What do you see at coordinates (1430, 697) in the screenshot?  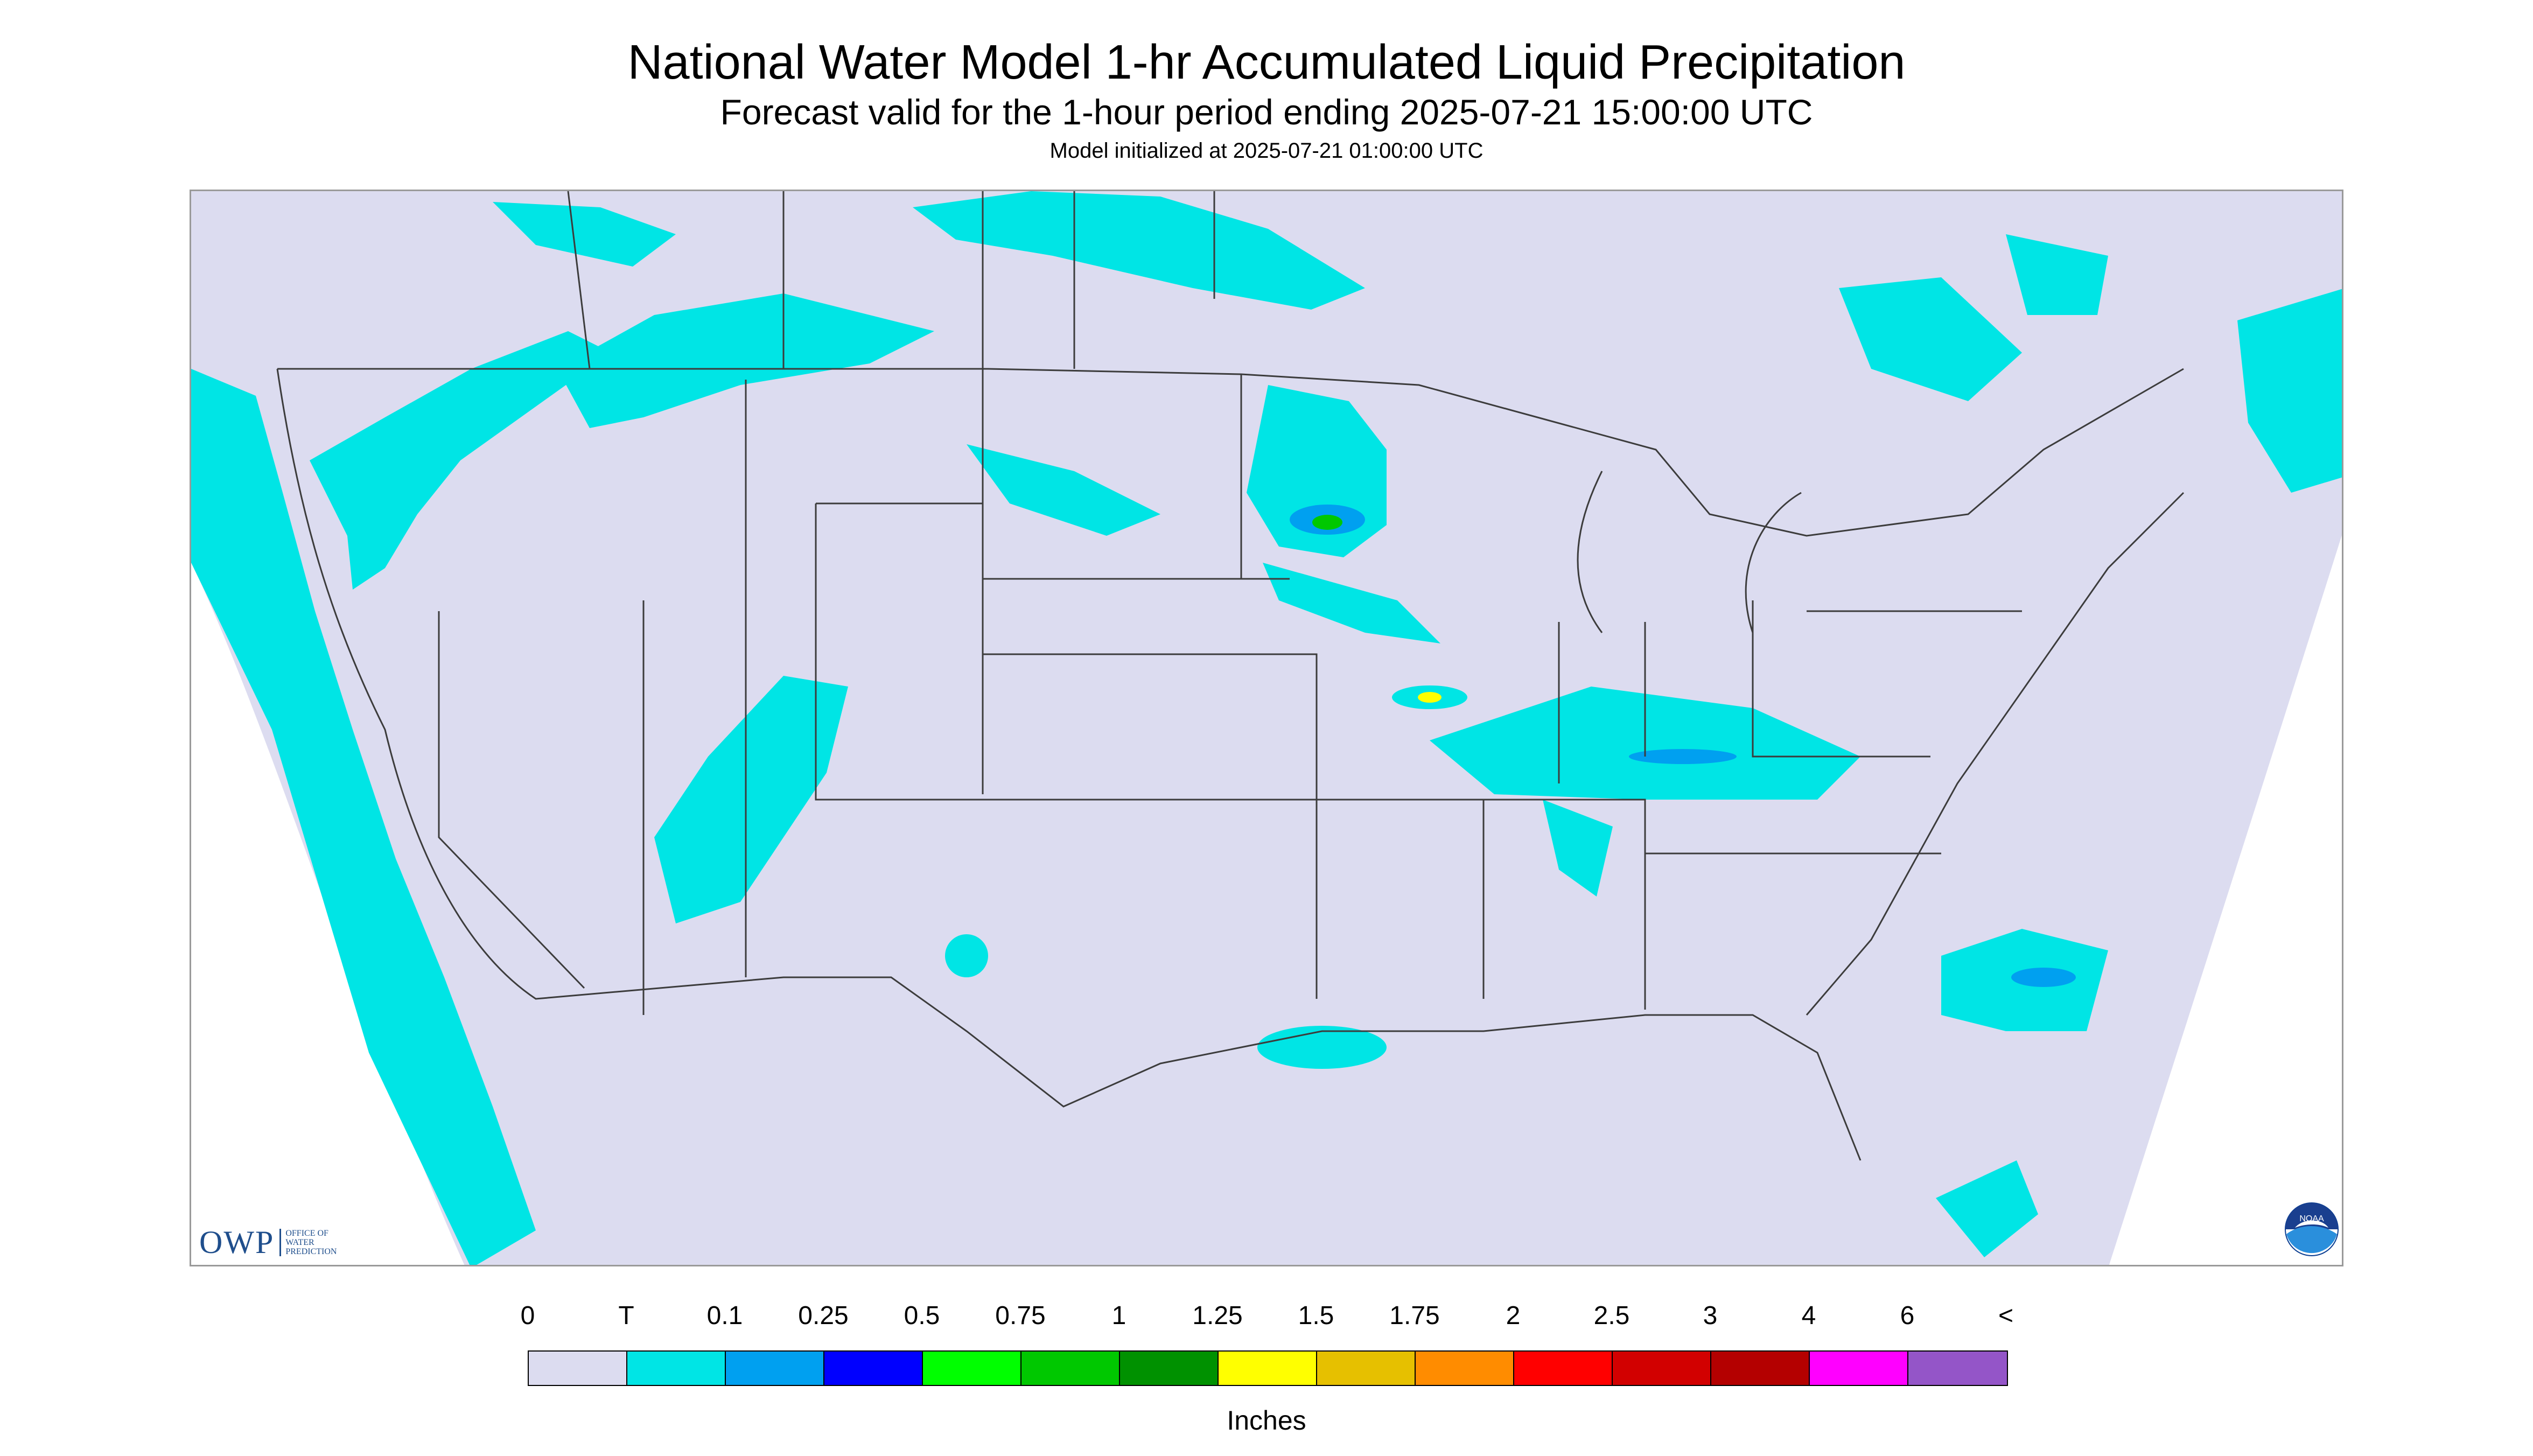 I see `midwest-cell-core` at bounding box center [1430, 697].